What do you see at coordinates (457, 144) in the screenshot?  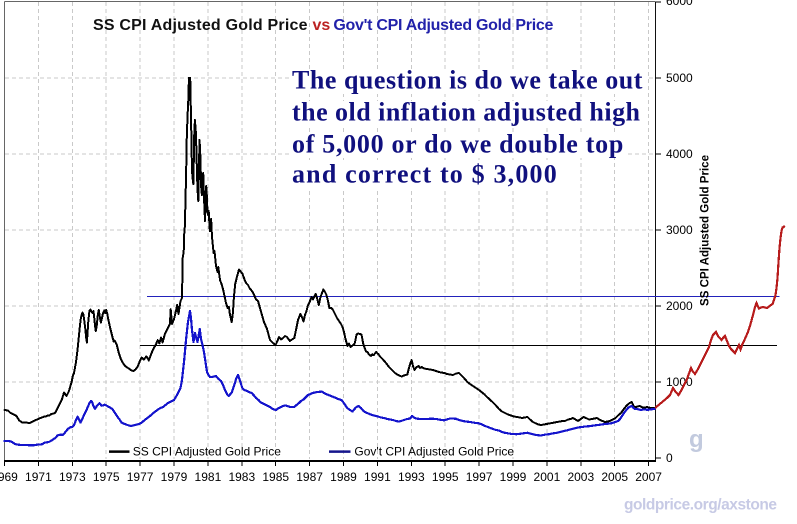 I see `svg-text: of 5,000 or do we double top` at bounding box center [457, 144].